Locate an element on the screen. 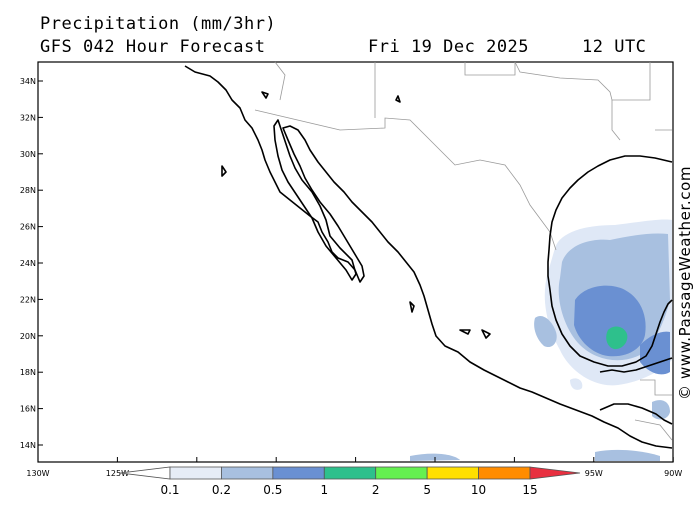 Image resolution: width=700 pixels, height=525 pixels. rain-area-gulf-core is located at coordinates (617, 338).